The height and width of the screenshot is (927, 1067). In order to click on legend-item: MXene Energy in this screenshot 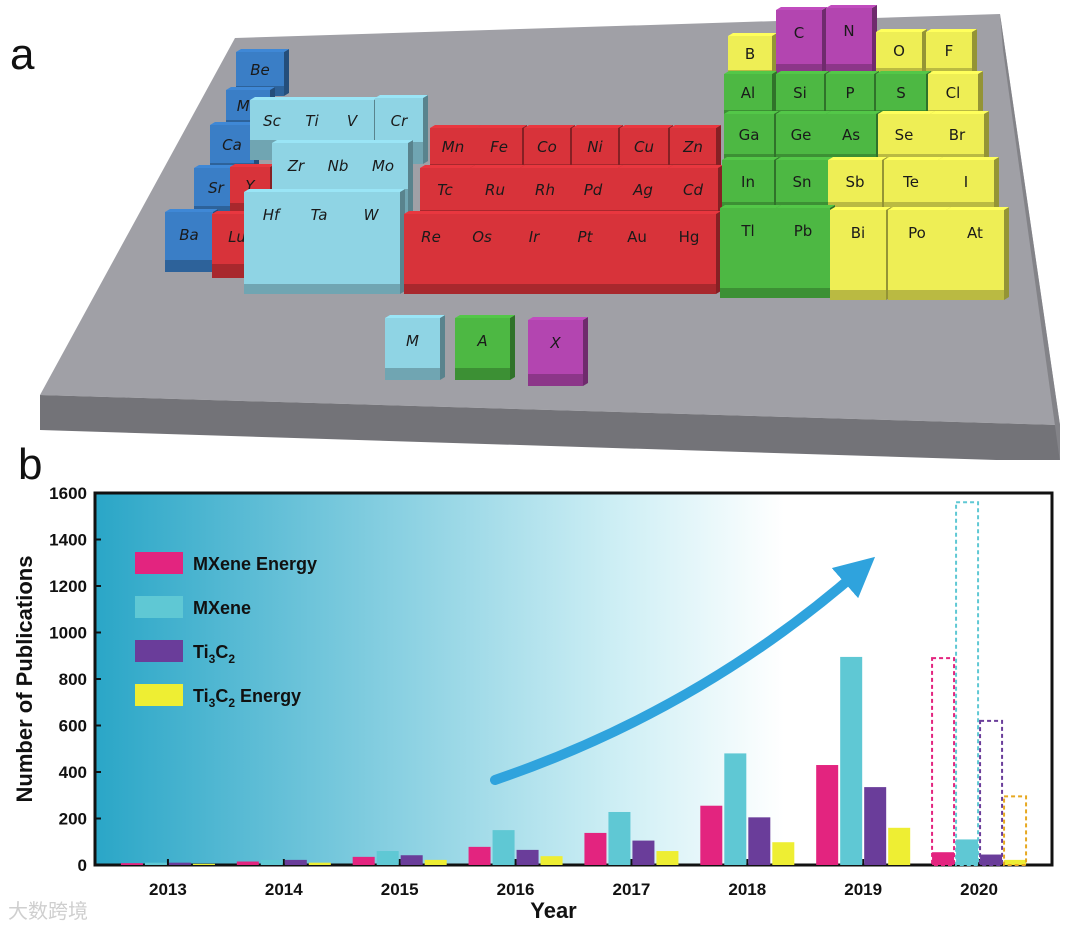, I will do `click(226, 563)`.